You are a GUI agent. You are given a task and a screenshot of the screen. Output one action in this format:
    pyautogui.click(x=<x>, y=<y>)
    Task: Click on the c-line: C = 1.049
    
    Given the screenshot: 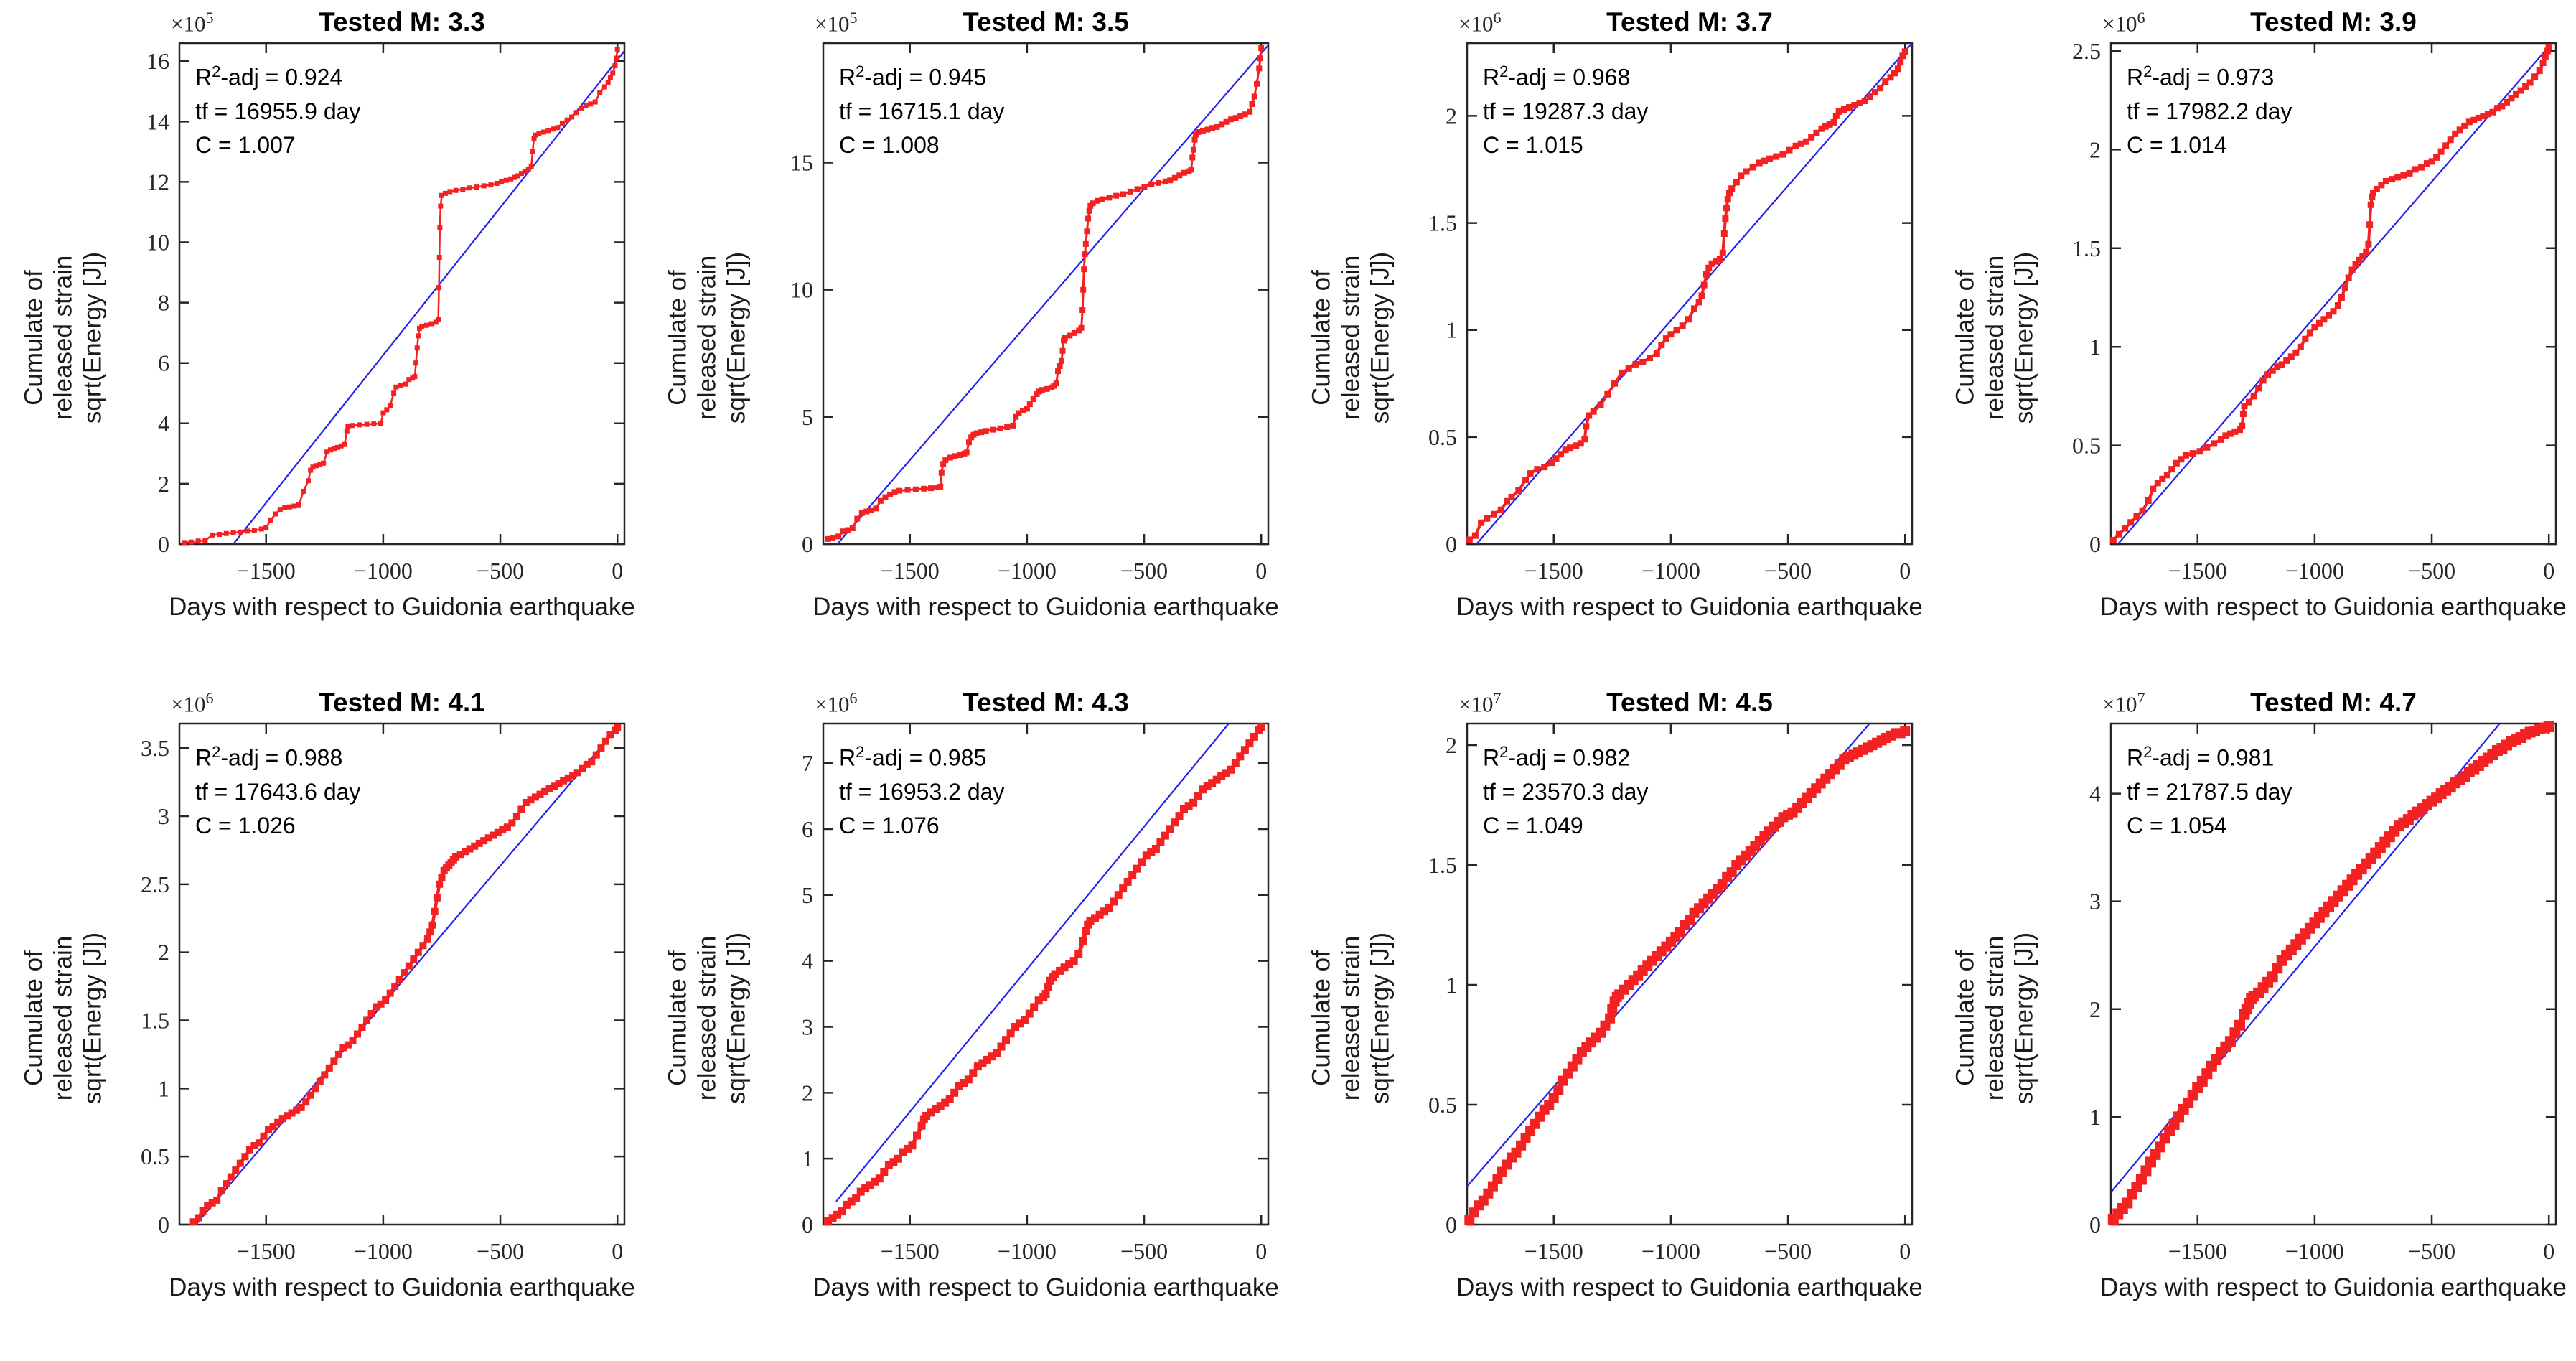 What is the action you would take?
    pyautogui.click(x=1533, y=825)
    